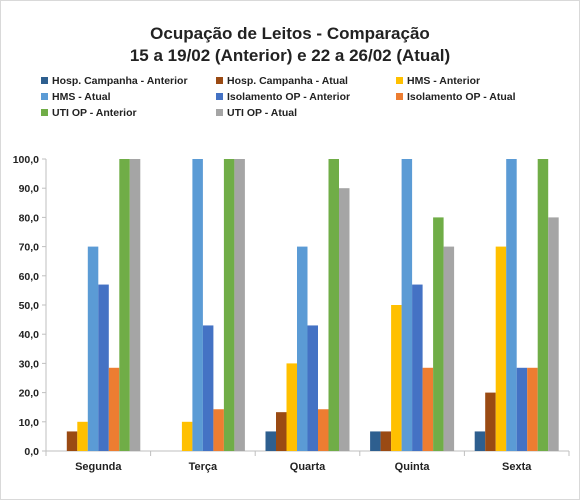 The width and height of the screenshot is (580, 504). I want to click on x-tick-label: Segunda, so click(98, 467).